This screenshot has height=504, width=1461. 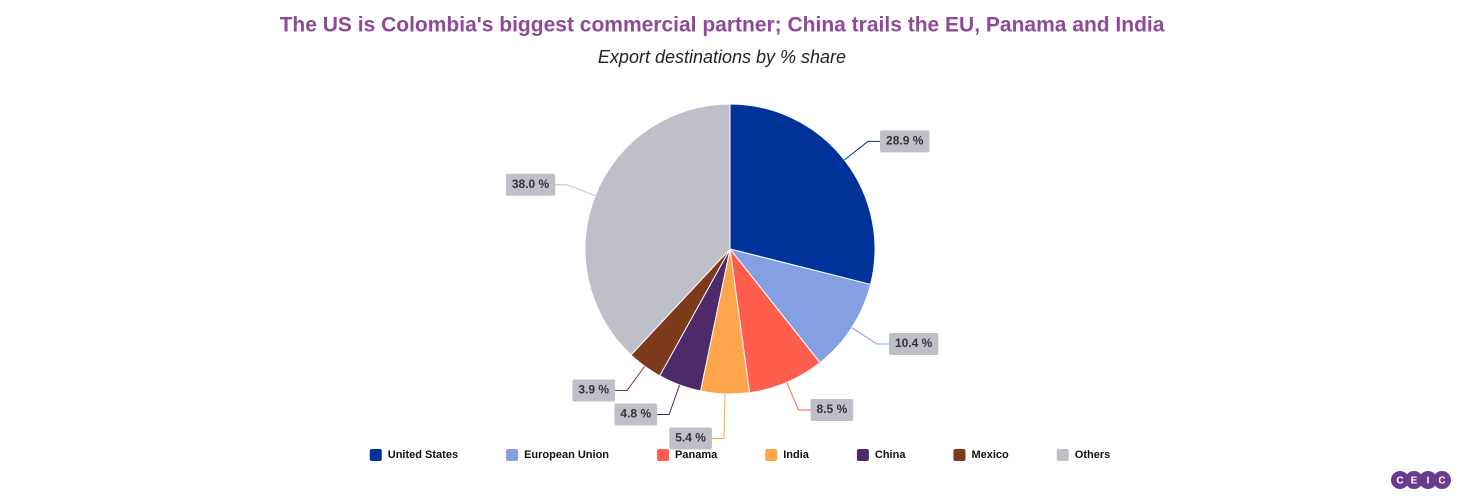 I want to click on legend-item: Panama, so click(x=687, y=455).